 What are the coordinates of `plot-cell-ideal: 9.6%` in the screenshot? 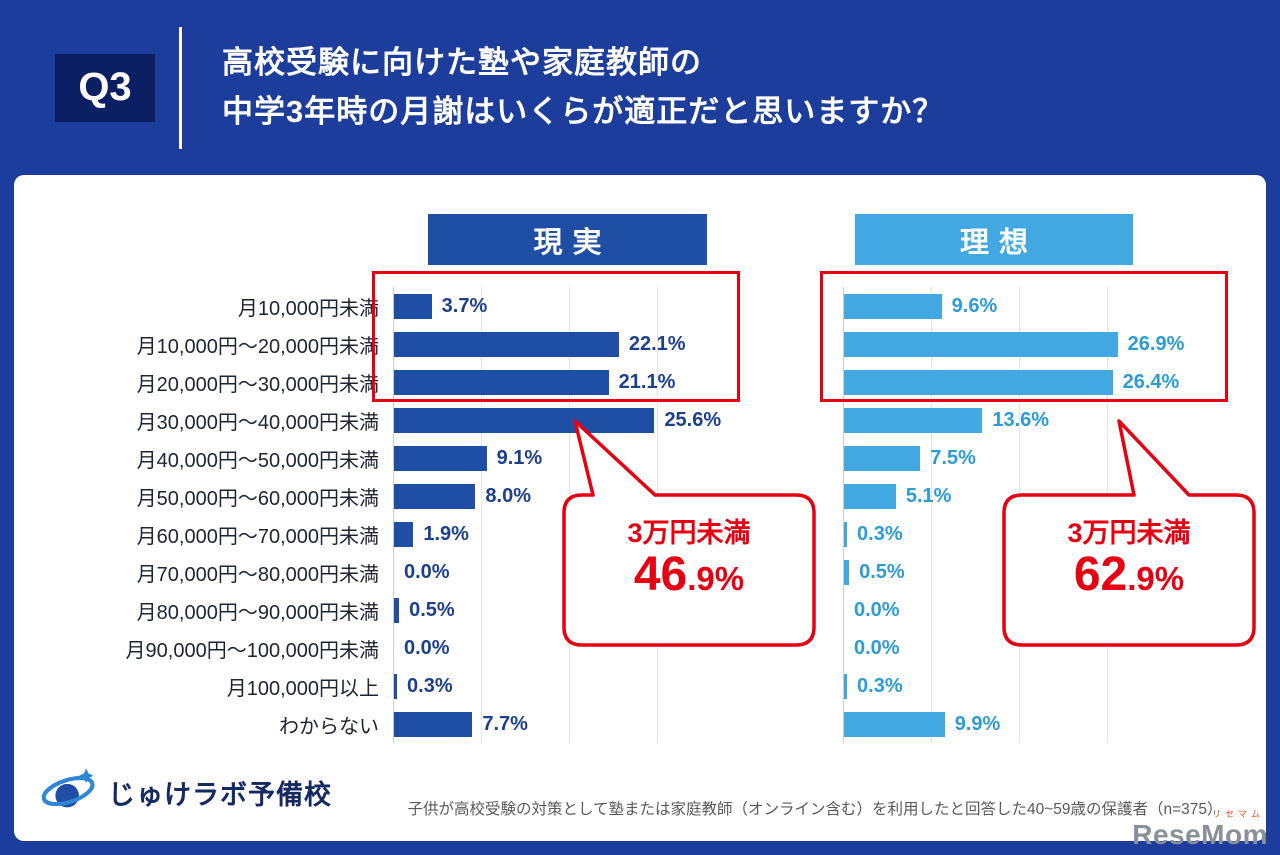 It's located at (1019, 306).